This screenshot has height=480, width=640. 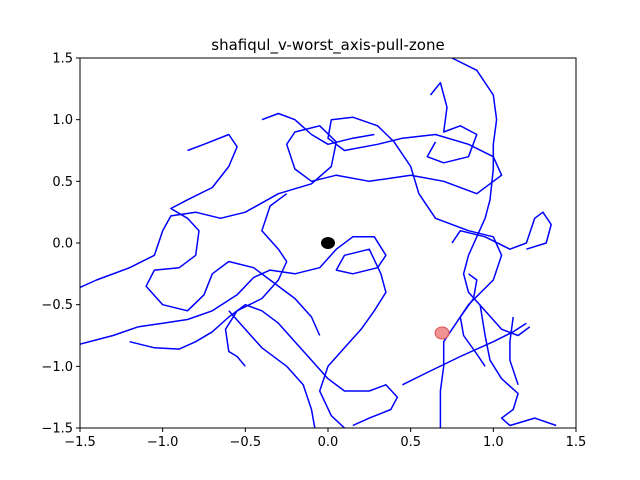 I want to click on y-tick-label: −0.5, so click(x=57, y=305).